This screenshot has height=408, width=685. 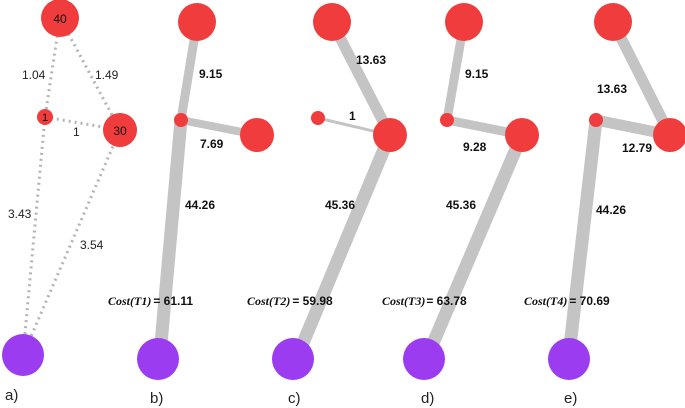 I want to click on panel-a-letter: a), so click(x=11, y=395).